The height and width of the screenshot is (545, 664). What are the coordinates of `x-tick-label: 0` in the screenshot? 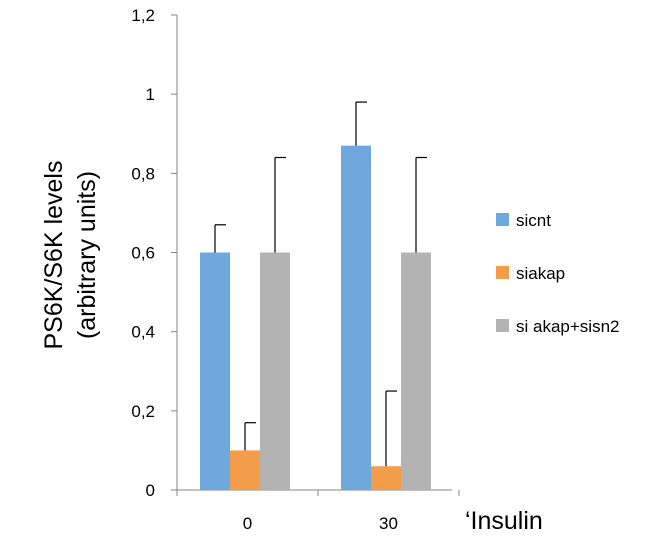 It's located at (247, 523).